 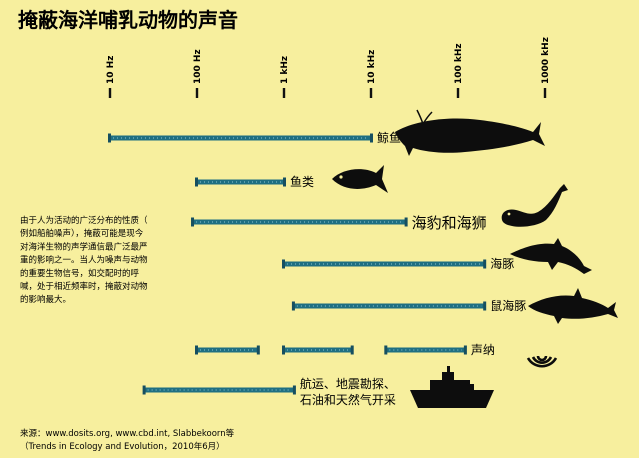 What do you see at coordinates (483, 350) in the screenshot?
I see `row-label: 声纳` at bounding box center [483, 350].